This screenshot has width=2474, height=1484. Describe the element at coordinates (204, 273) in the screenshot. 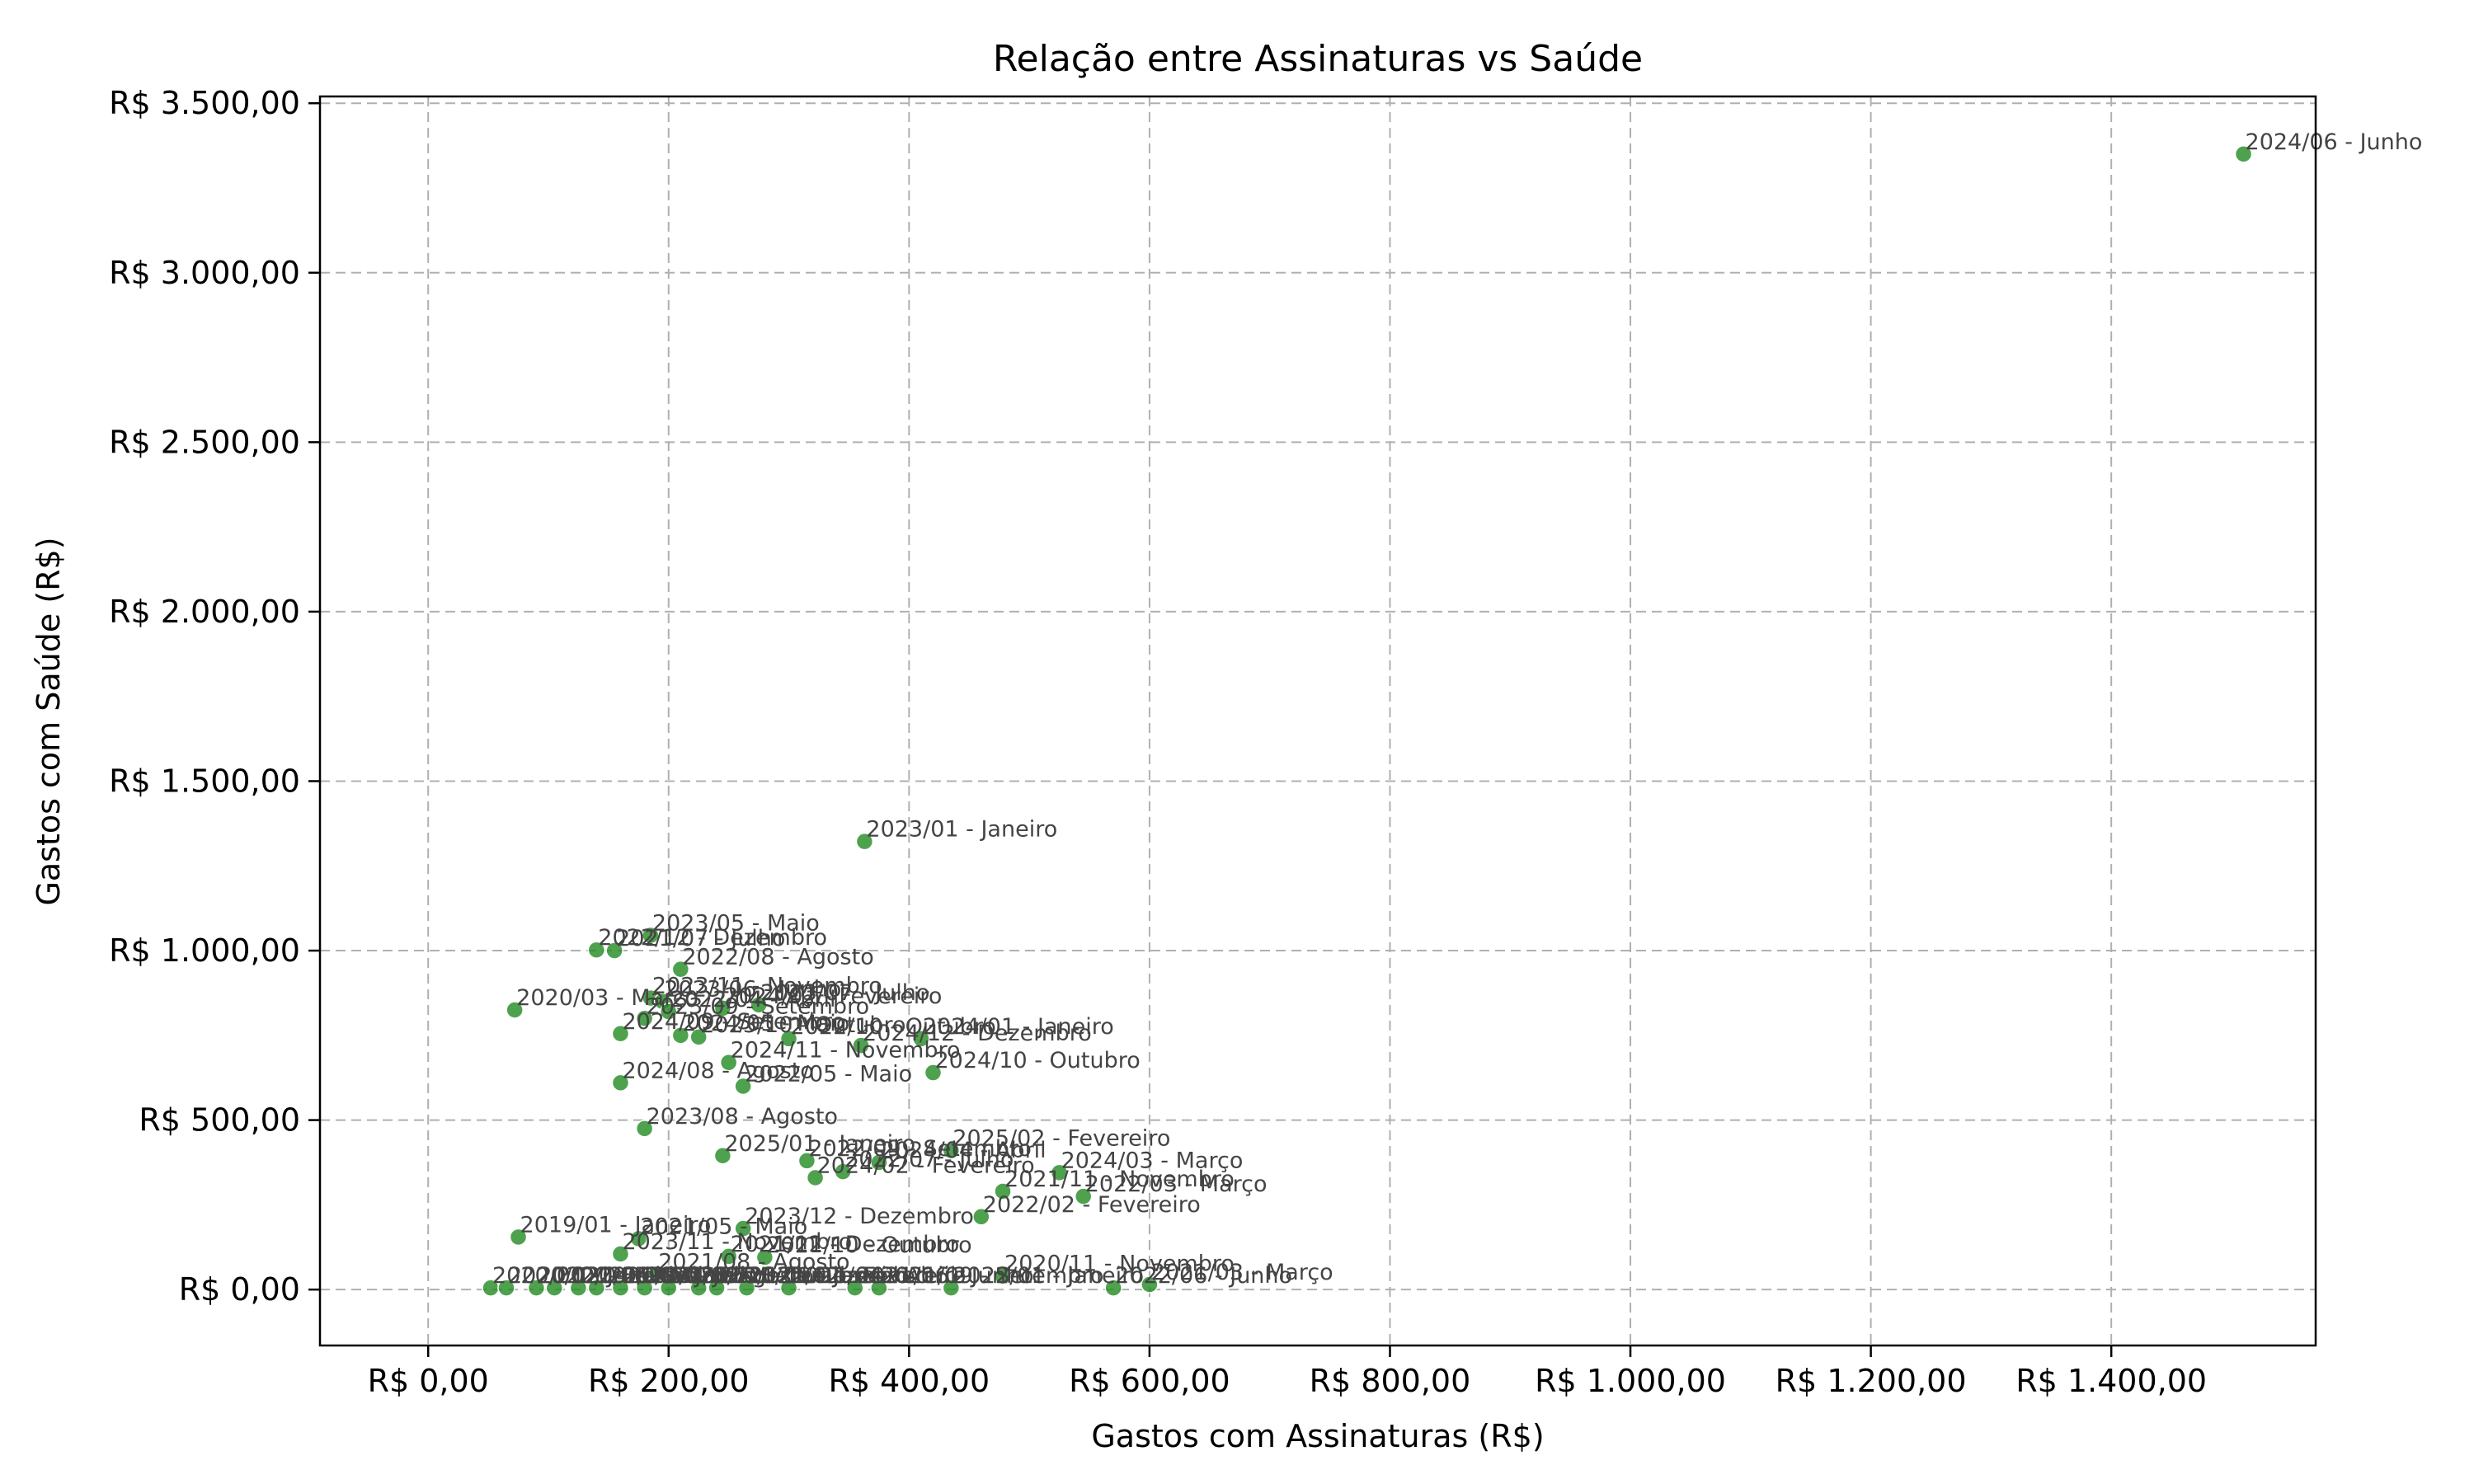

I see `y-tick-label: R$ 3.000,00` at that location.